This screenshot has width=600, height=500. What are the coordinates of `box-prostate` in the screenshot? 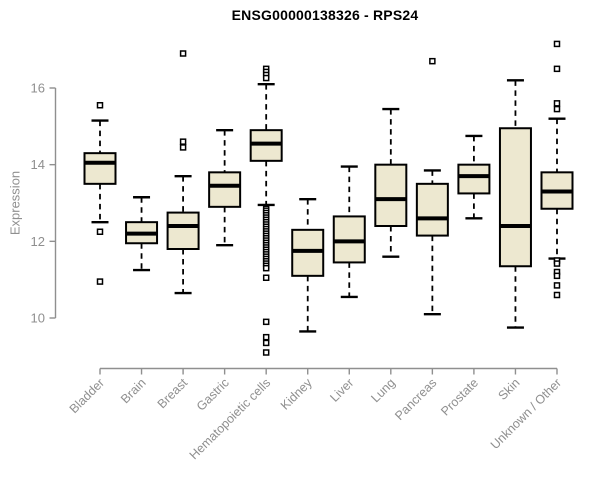 It's located at (474, 177).